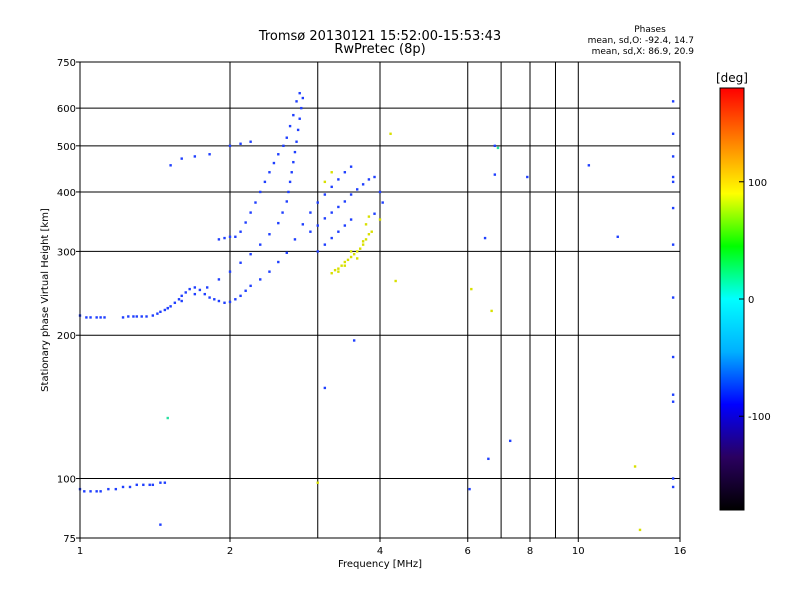  I want to click on phase-stats-x: mean, sd,X: 86.9, 20.9, so click(643, 52).